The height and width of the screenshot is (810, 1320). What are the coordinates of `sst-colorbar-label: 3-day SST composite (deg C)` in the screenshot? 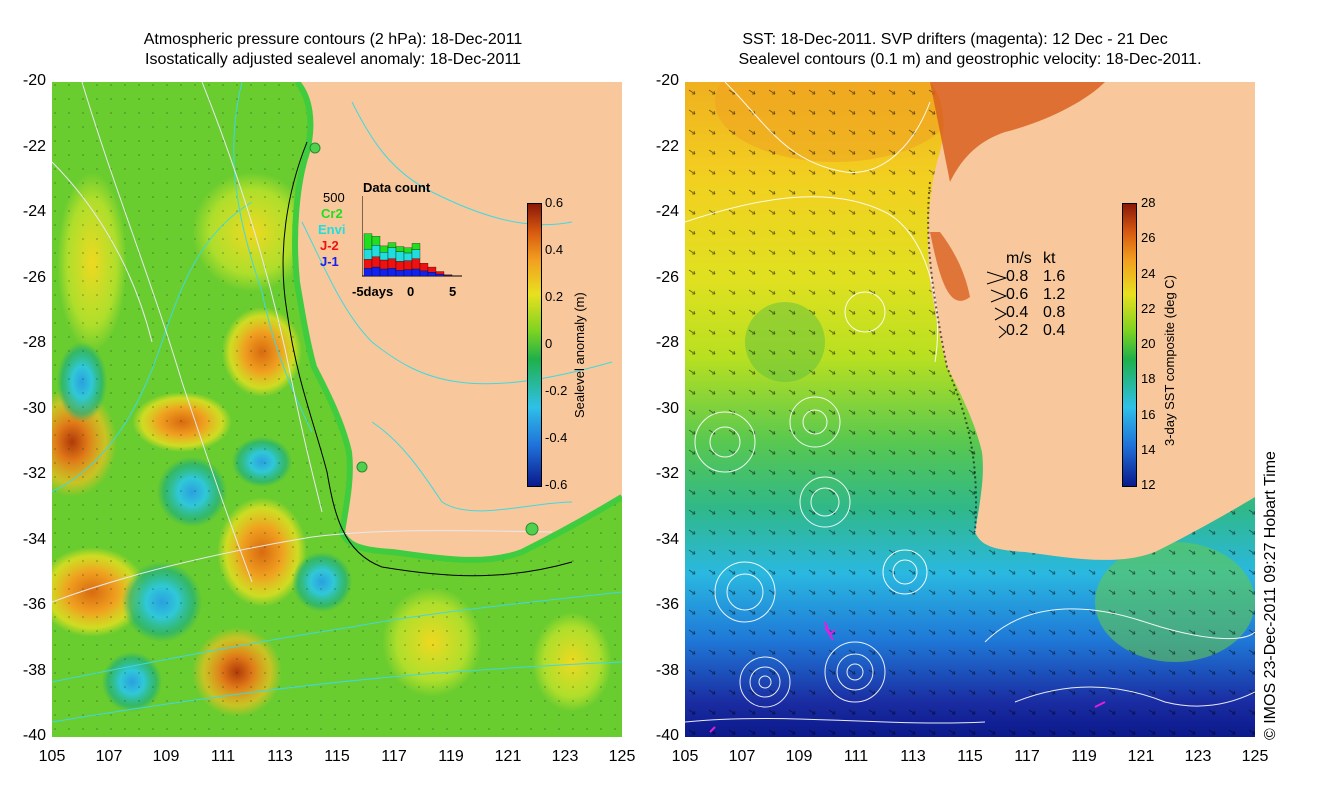 It's located at (1169, 360).